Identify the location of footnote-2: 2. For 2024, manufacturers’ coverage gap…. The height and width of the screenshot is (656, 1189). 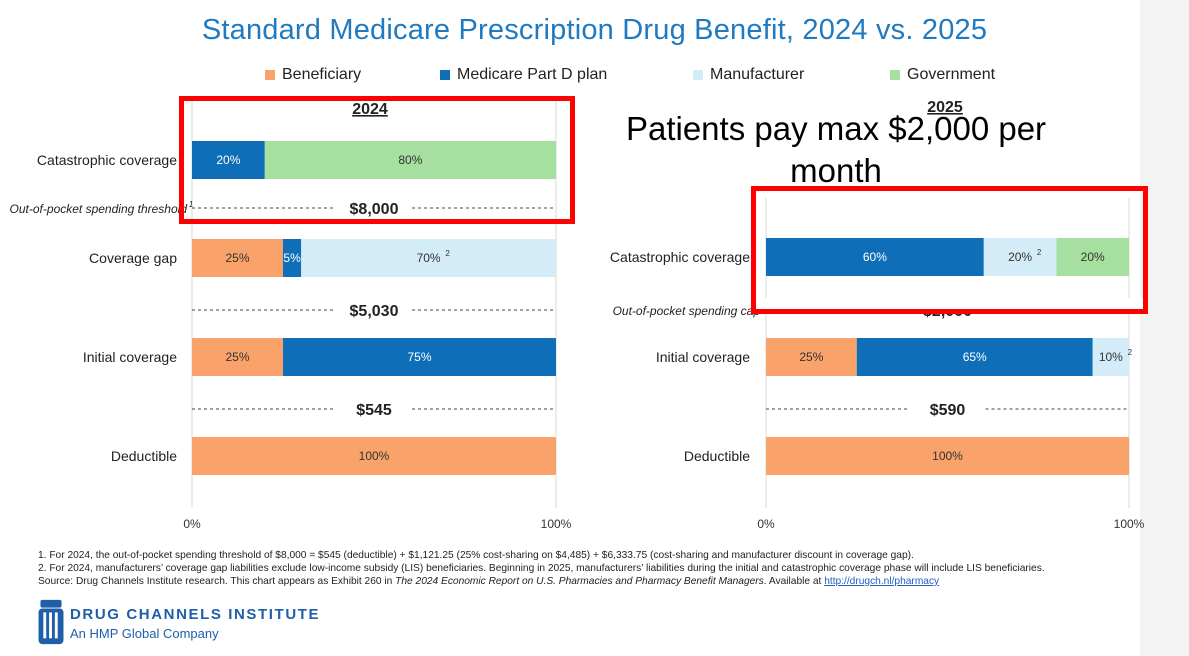
(541, 568).